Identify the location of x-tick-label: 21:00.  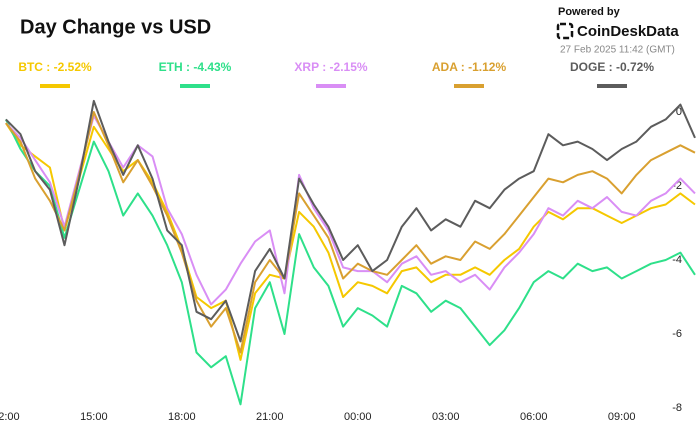
(270, 417).